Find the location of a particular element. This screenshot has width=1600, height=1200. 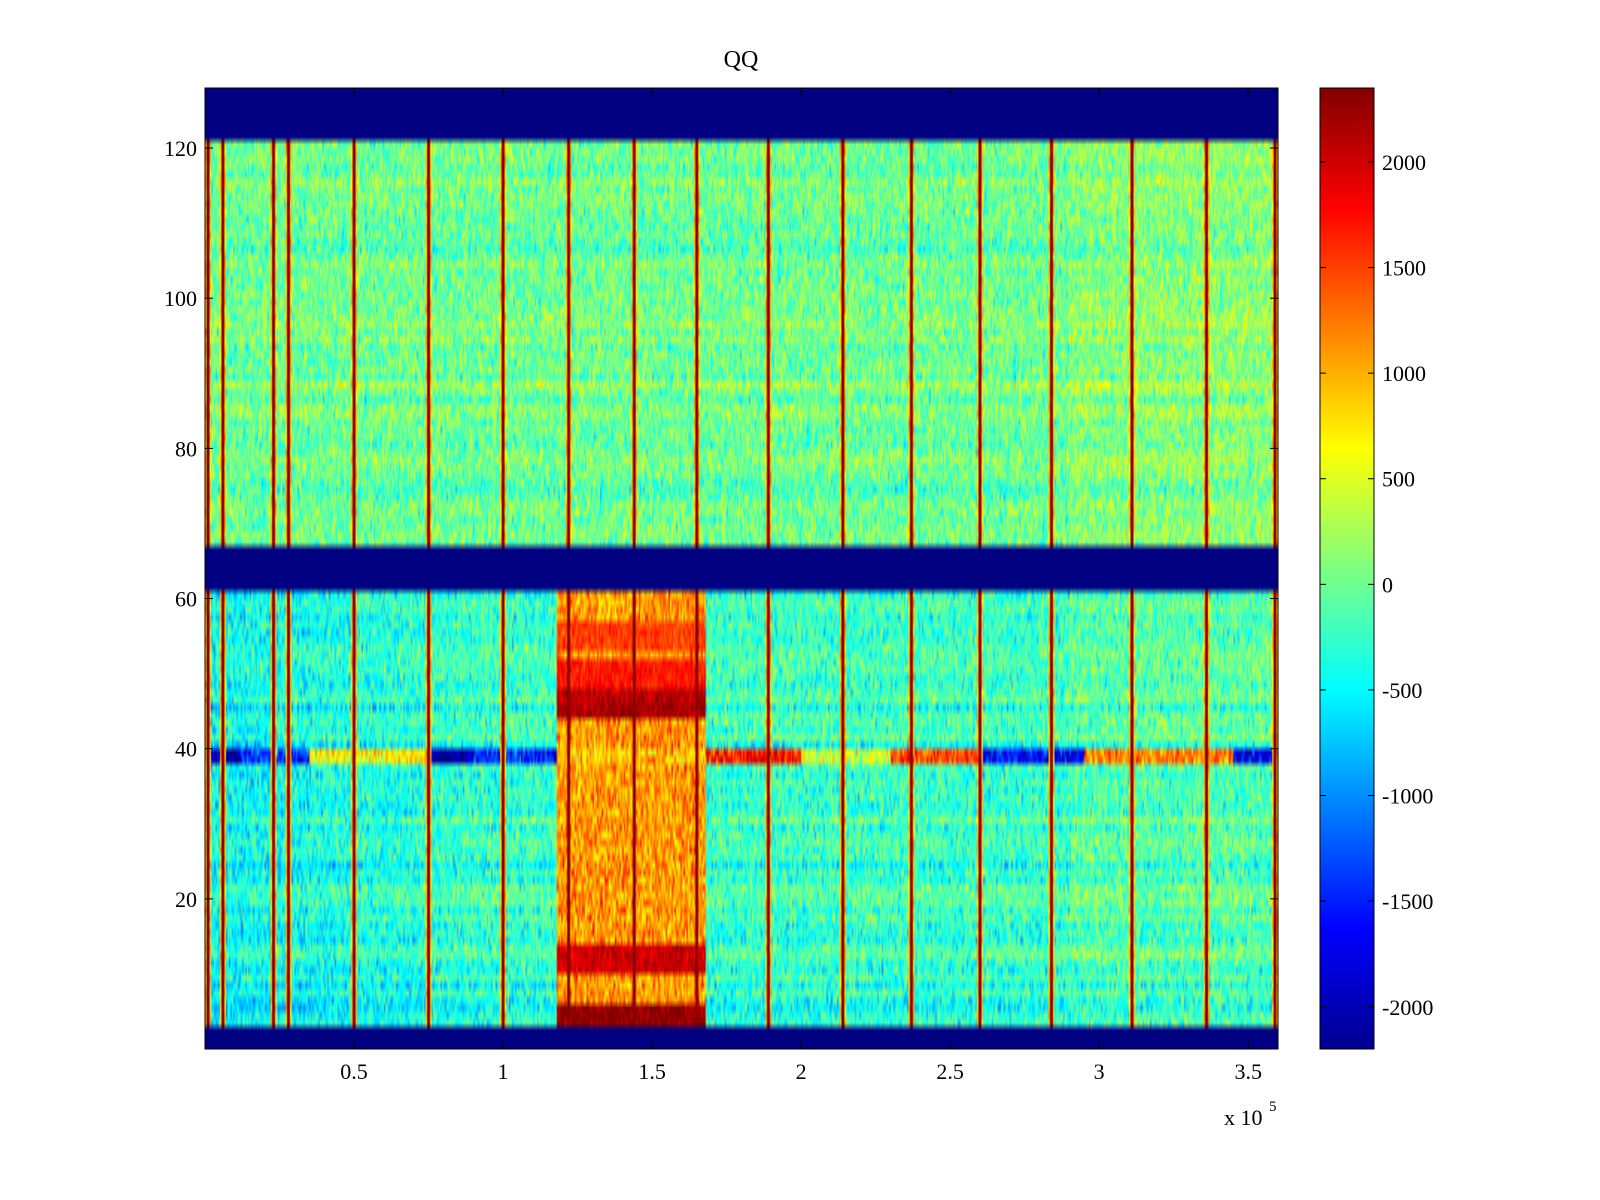

colorbar-tick-label: -1000 is located at coordinates (1407, 796).